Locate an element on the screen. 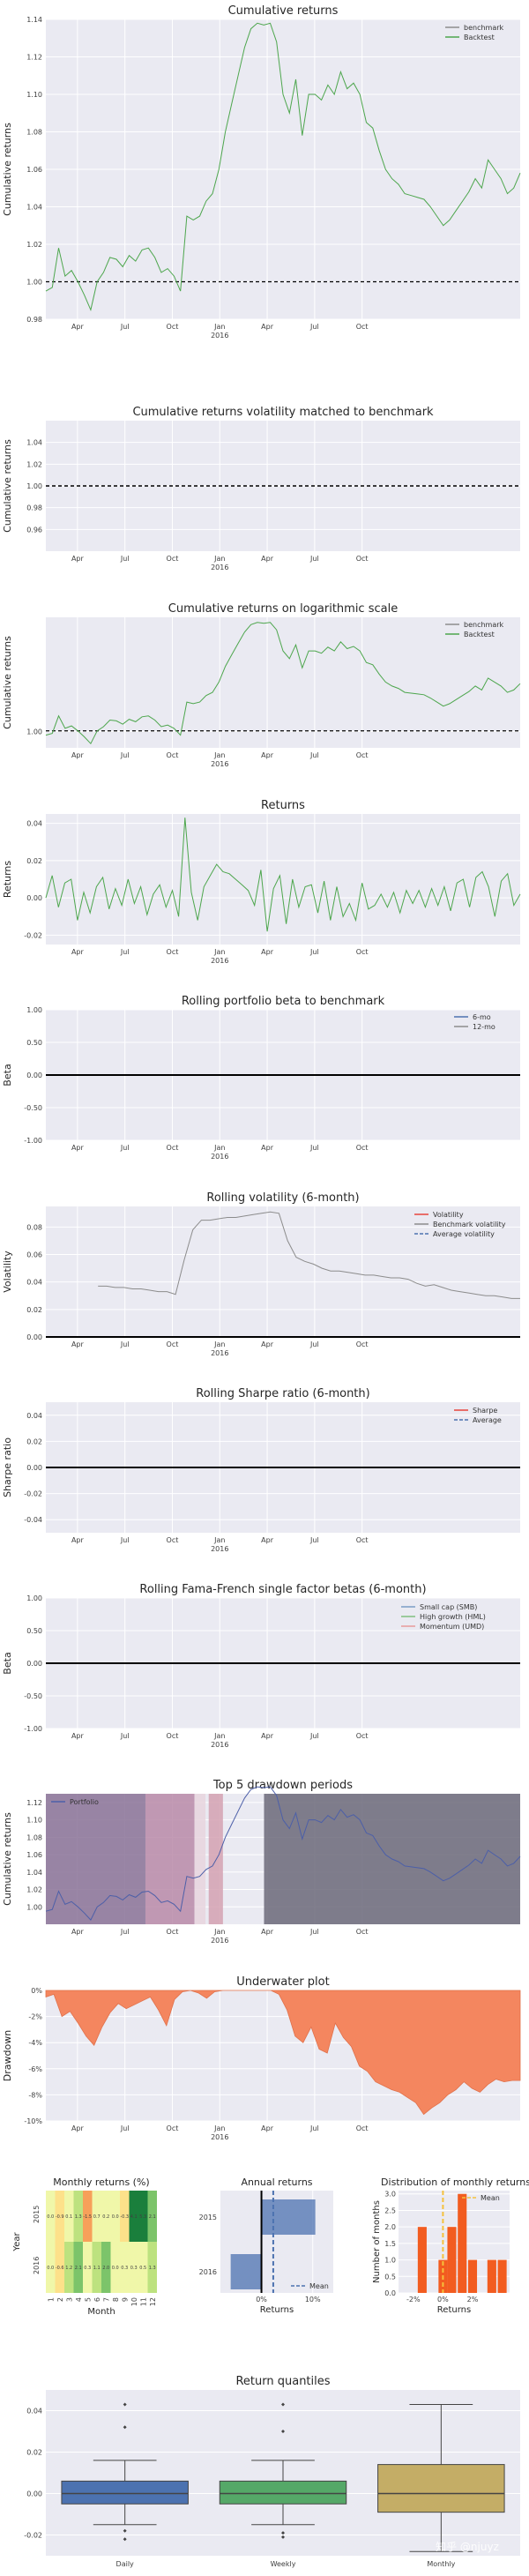  y-axis-label: Volatility is located at coordinates (8, 1272).